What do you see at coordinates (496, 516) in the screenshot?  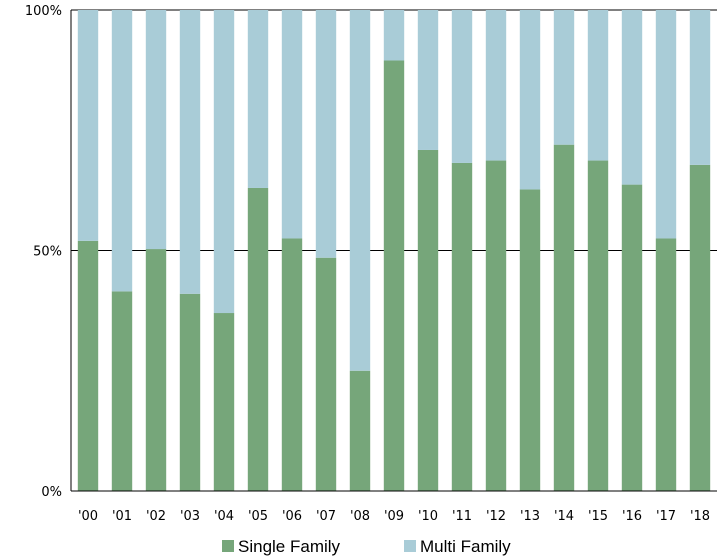 I see `x-tick-label: '12` at bounding box center [496, 516].